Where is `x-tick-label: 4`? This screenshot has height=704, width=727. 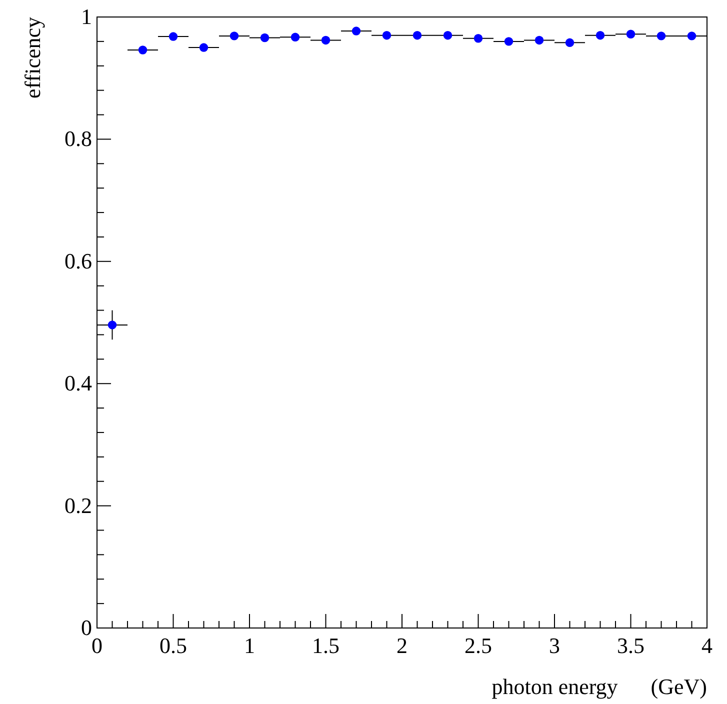
x-tick-label: 4 is located at coordinates (707, 645).